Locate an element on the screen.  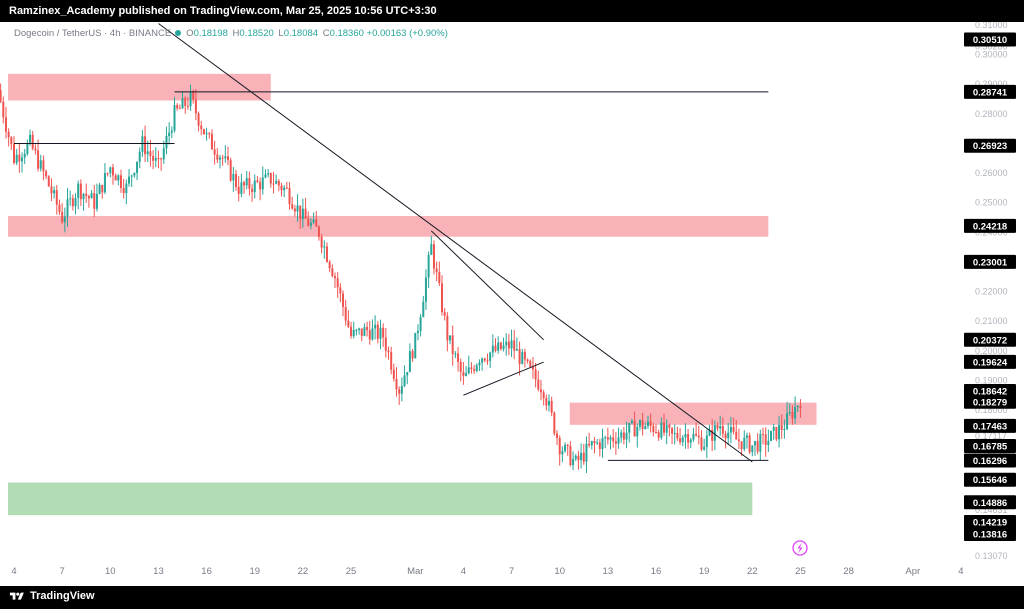
resistance-zone is located at coordinates (388, 226).